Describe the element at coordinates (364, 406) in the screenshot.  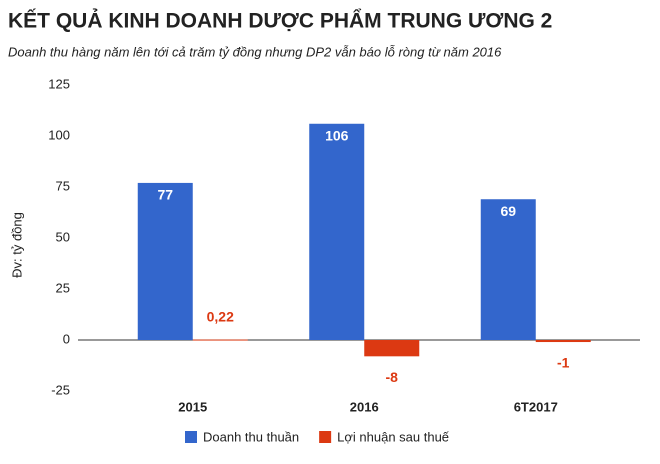
I see `x-tick-label: 2016` at that location.